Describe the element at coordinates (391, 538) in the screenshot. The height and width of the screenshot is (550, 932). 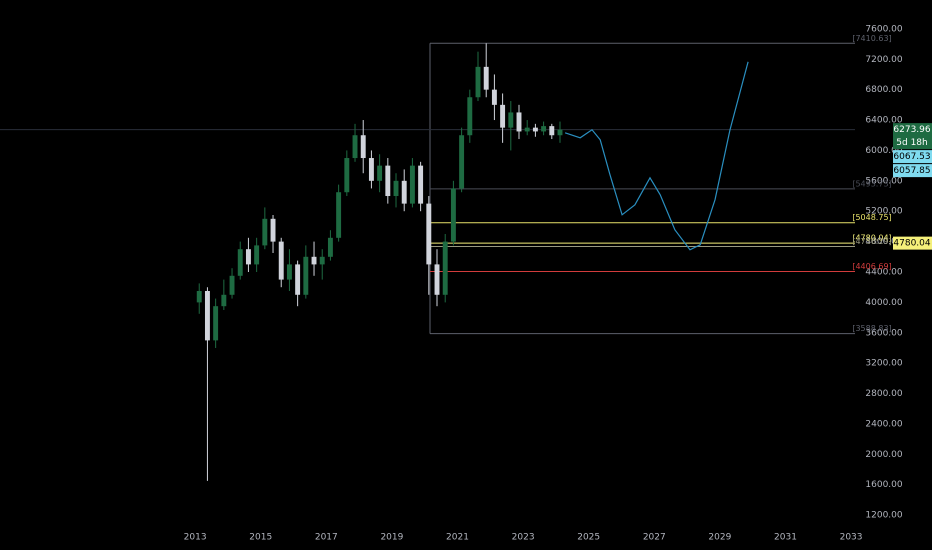
I see `x-tick-label: 2019` at that location.